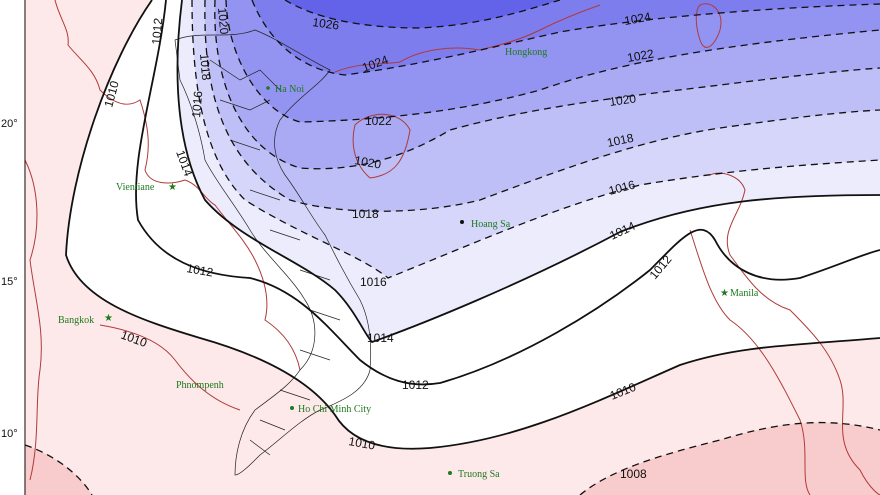 The height and width of the screenshot is (495, 880). What do you see at coordinates (200, 385) in the screenshot?
I see `city-phnompenh: Phnompenh` at bounding box center [200, 385].